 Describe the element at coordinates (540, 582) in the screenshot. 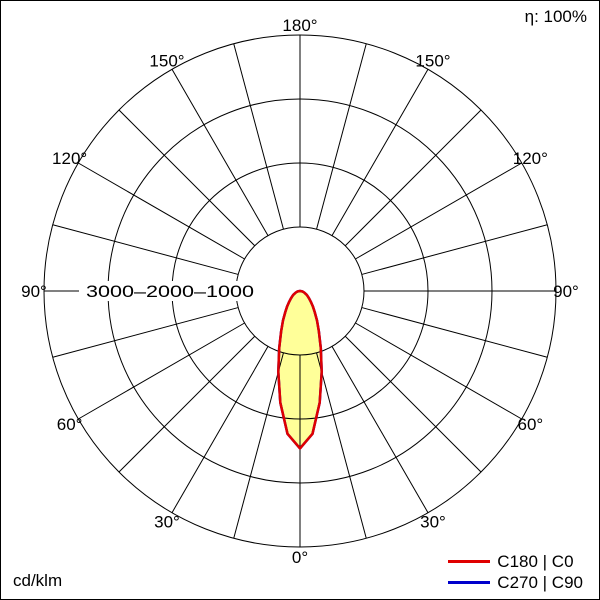

I see `legend-label-c90: C270 | C90` at that location.